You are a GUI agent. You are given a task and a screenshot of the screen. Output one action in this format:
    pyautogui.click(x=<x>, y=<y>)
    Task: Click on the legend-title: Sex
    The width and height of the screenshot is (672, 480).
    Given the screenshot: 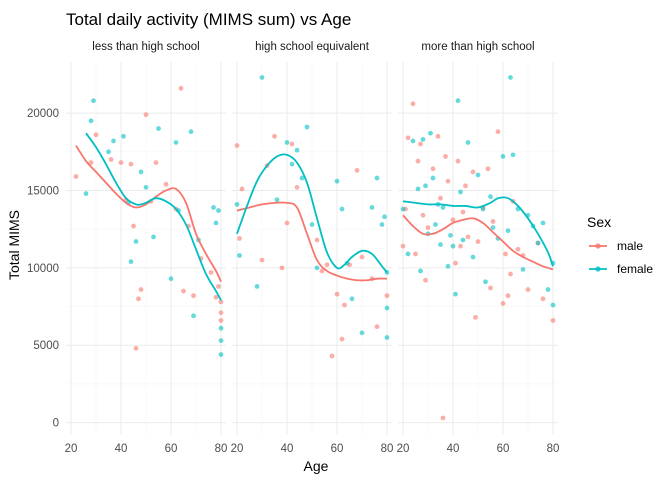 What is the action you would take?
    pyautogui.click(x=599, y=222)
    